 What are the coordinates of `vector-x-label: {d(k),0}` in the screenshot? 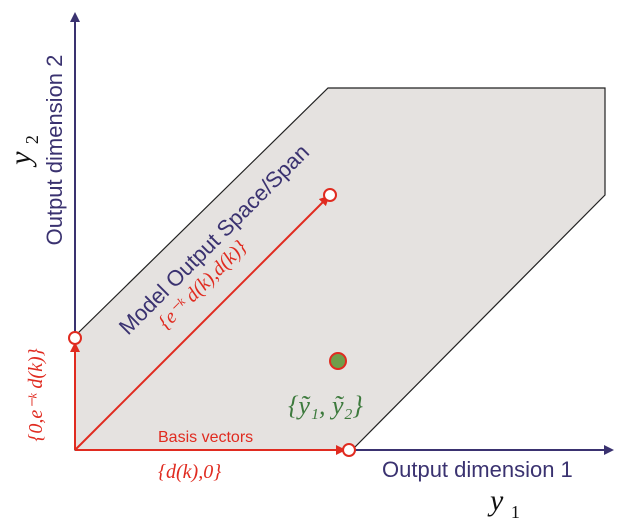 It's located at (189, 472).